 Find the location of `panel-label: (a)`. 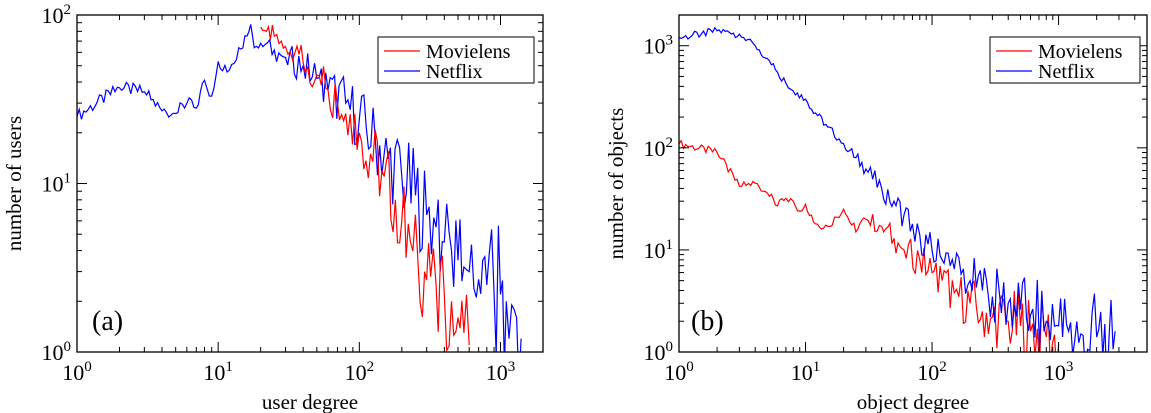

panel-label: (a) is located at coordinates (107, 321).